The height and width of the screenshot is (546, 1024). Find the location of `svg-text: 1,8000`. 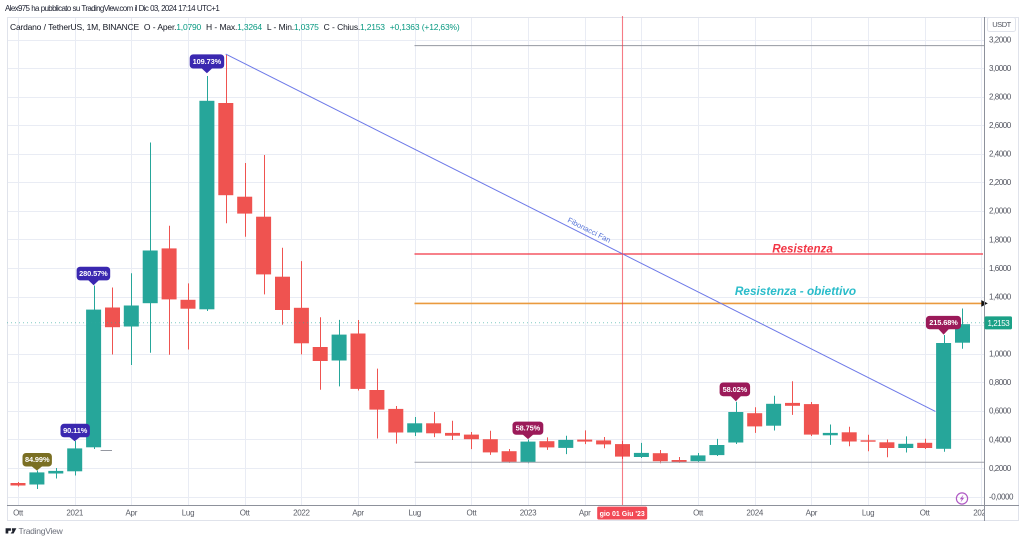

svg-text: 1,8000 is located at coordinates (1000, 239).